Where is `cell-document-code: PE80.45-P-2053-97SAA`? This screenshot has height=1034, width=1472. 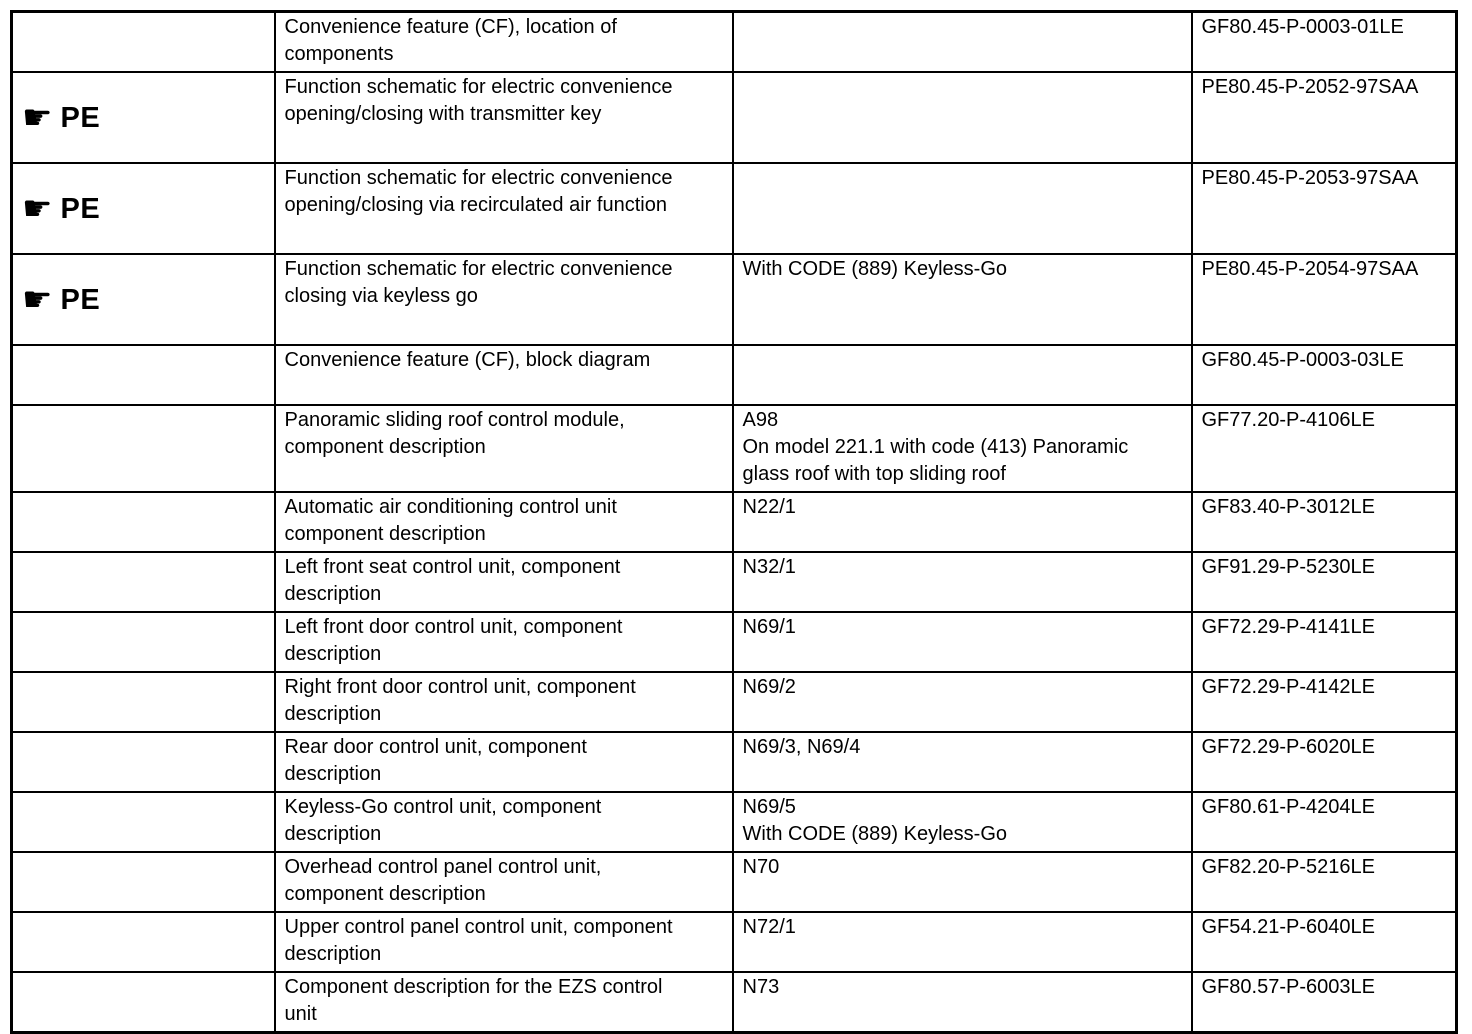
cell-document-code: PE80.45-P-2053-97SAA is located at coordinates (1324, 208).